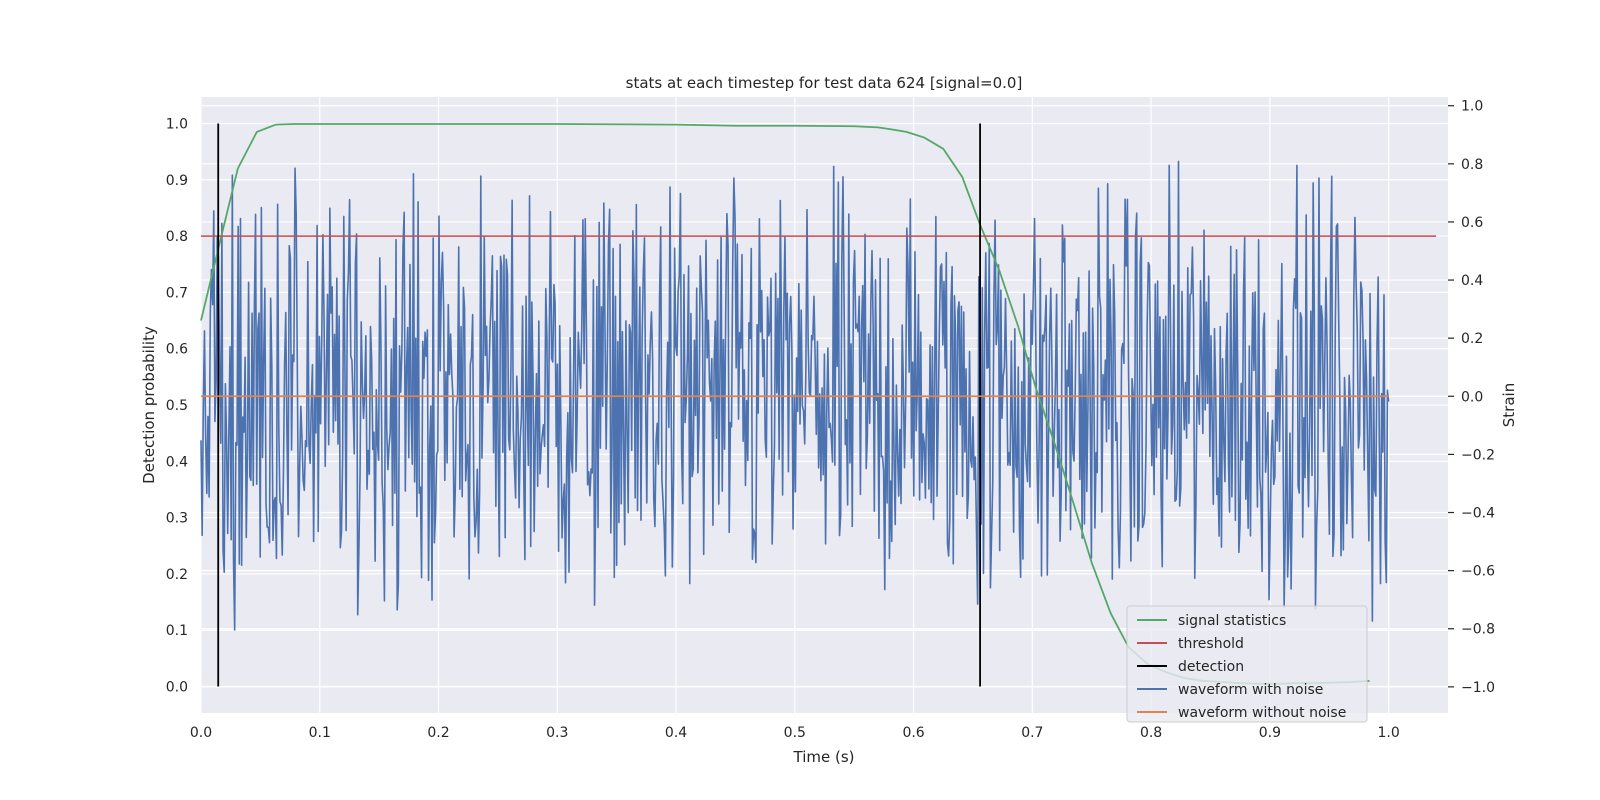 The image size is (1600, 800). Describe the element at coordinates (1478, 572) in the screenshot. I see `y2-tick-label: −0.6` at that location.